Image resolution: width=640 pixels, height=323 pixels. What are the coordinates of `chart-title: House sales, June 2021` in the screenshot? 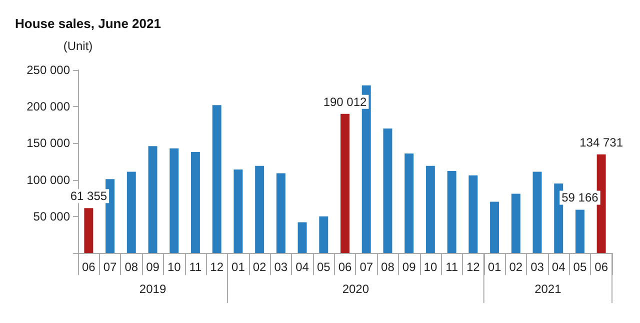 It's located at (88, 23).